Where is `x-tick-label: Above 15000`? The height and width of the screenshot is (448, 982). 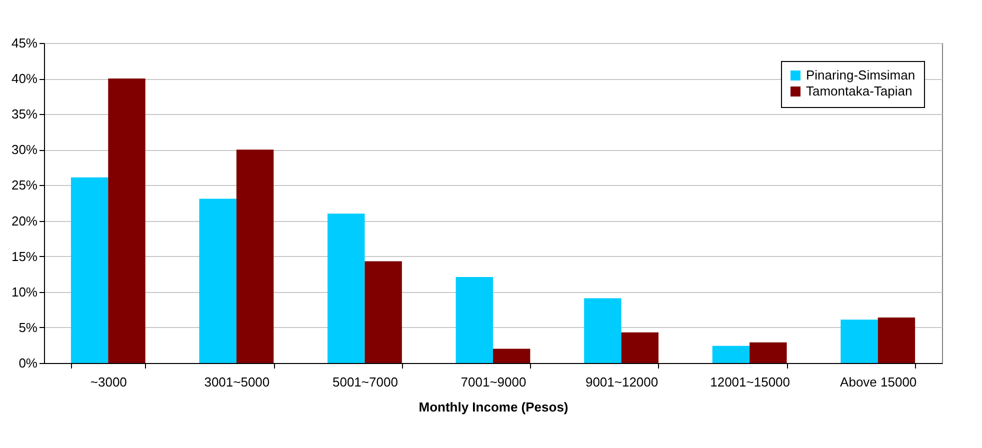 x-tick-label: Above 15000 is located at coordinates (878, 382).